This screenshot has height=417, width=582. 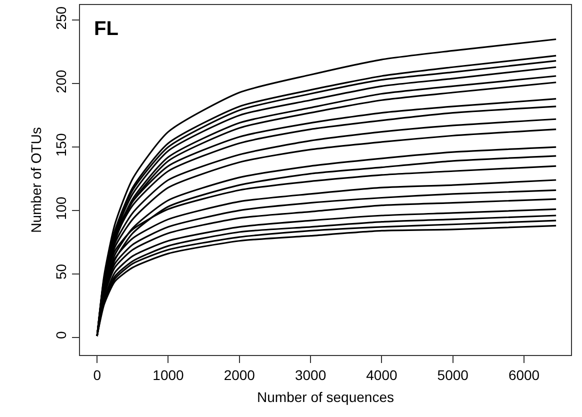 I want to click on annotation: FL, so click(x=106, y=29).